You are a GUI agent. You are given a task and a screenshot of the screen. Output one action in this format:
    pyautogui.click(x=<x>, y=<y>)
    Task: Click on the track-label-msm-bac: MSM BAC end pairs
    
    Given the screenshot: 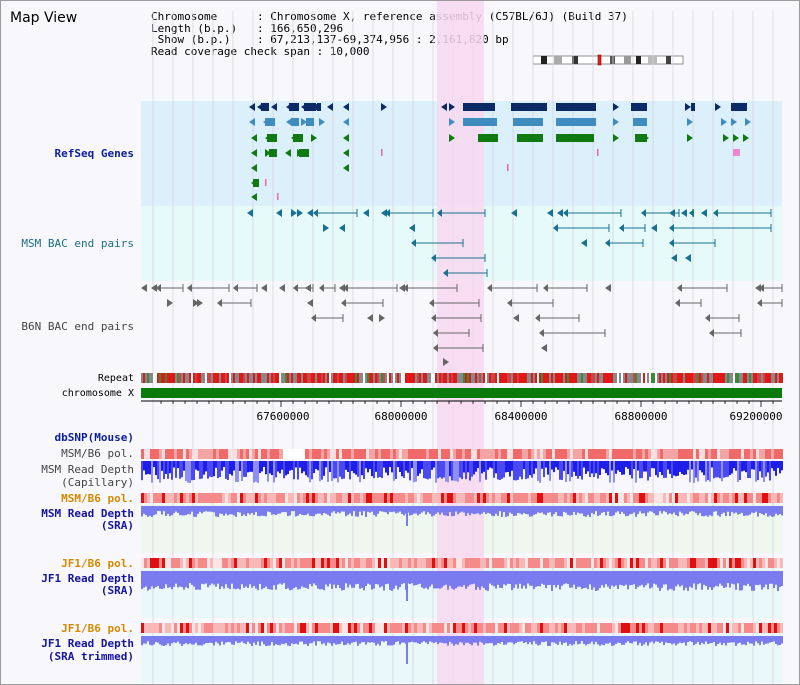 What is the action you would take?
    pyautogui.click(x=77, y=243)
    